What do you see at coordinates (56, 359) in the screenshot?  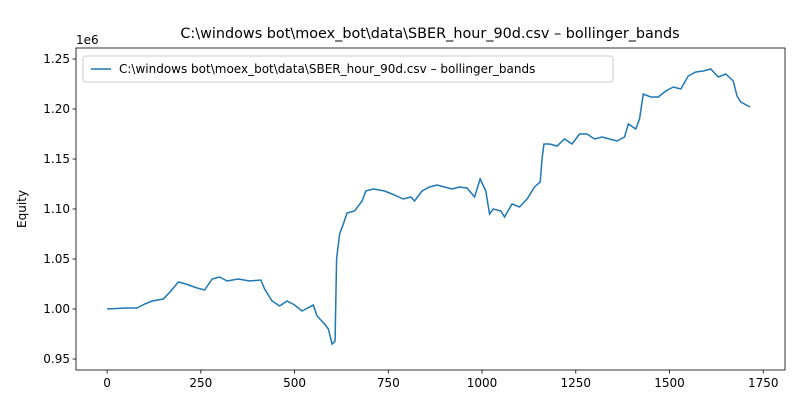 I see `y-tick-label: 0.95` at bounding box center [56, 359].